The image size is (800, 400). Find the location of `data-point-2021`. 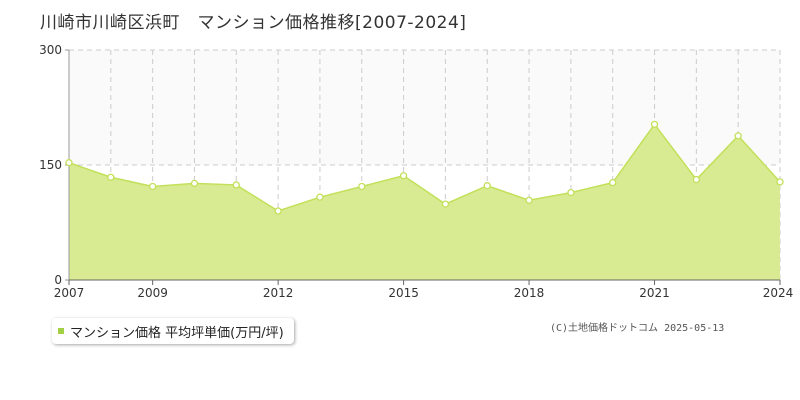

data-point-2021 is located at coordinates (654, 124).